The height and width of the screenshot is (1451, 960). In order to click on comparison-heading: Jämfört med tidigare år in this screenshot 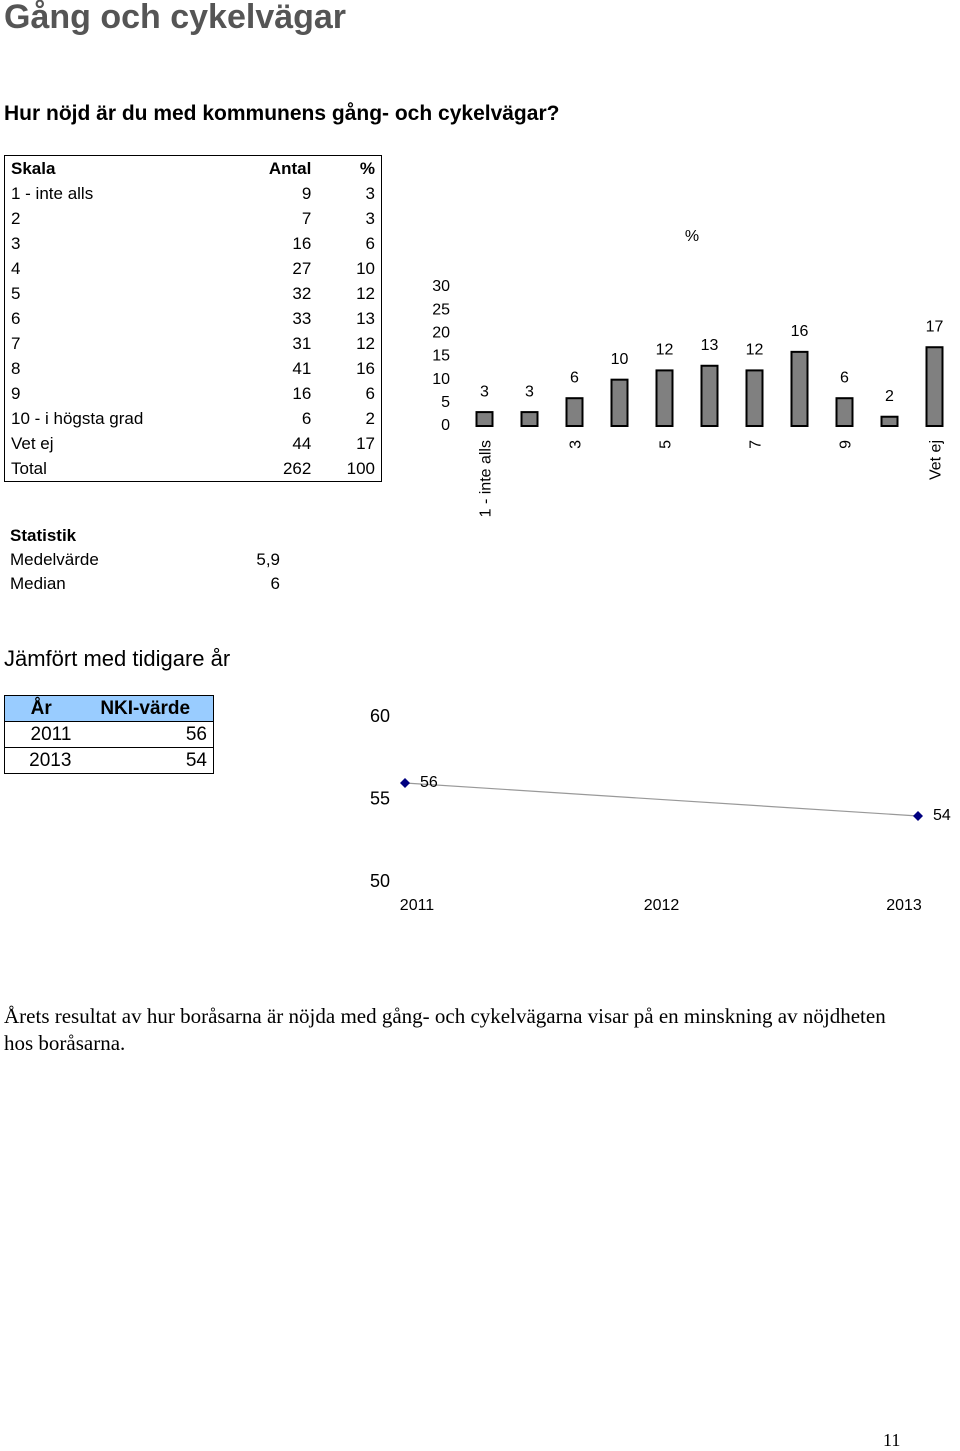, I will do `click(117, 658)`.